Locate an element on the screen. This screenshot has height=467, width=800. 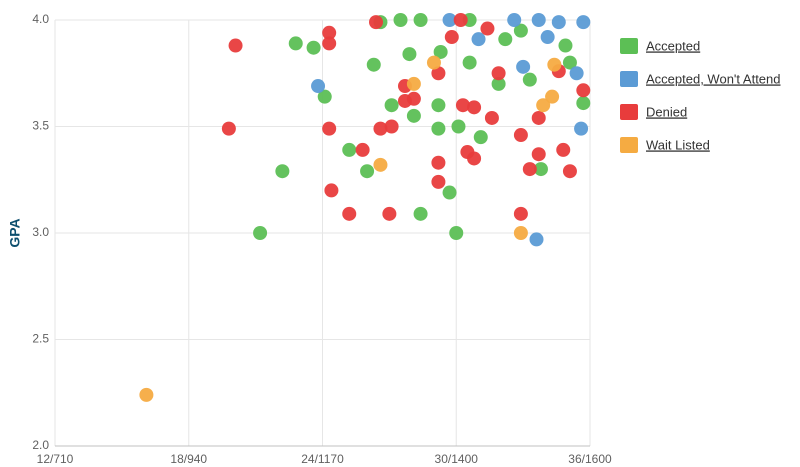
x-tick-label: 36/1600 is located at coordinates (590, 459).